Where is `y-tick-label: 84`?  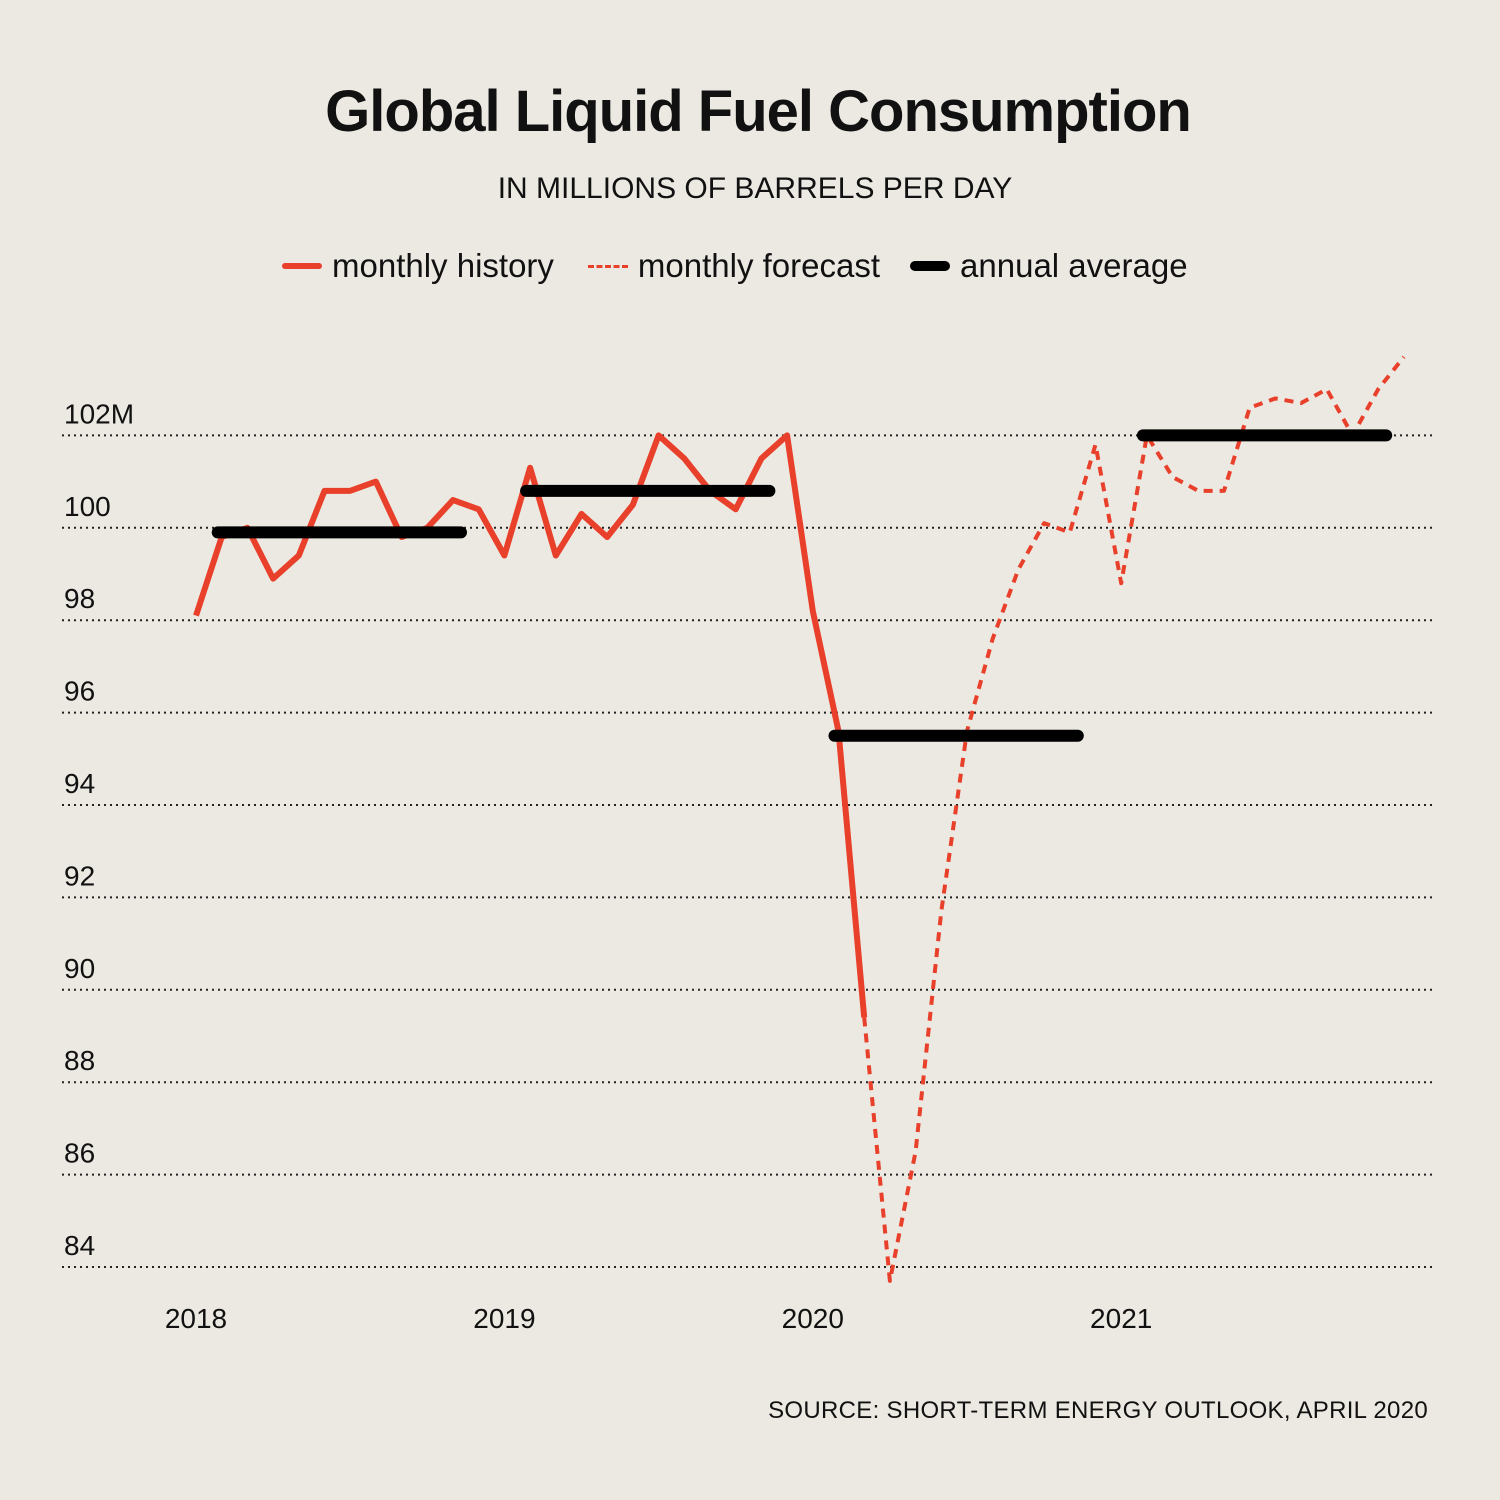
y-tick-label: 84 is located at coordinates (79, 1245).